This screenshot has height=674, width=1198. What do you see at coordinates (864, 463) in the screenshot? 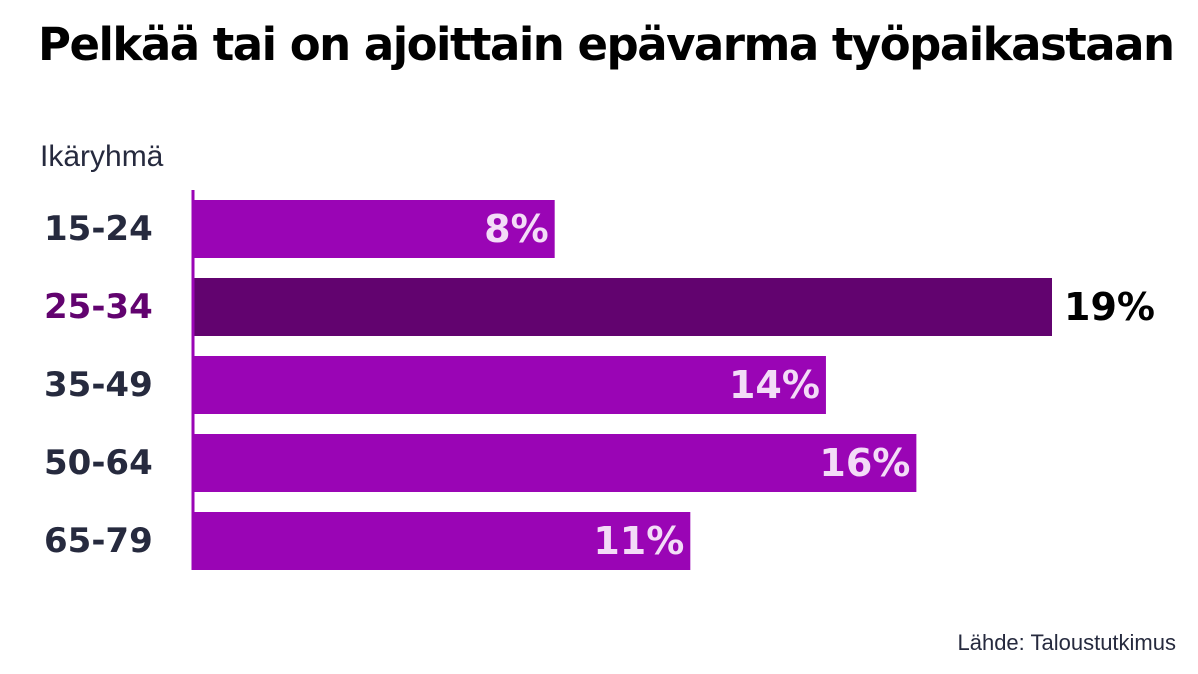
I see `value-label: 16%` at bounding box center [864, 463].